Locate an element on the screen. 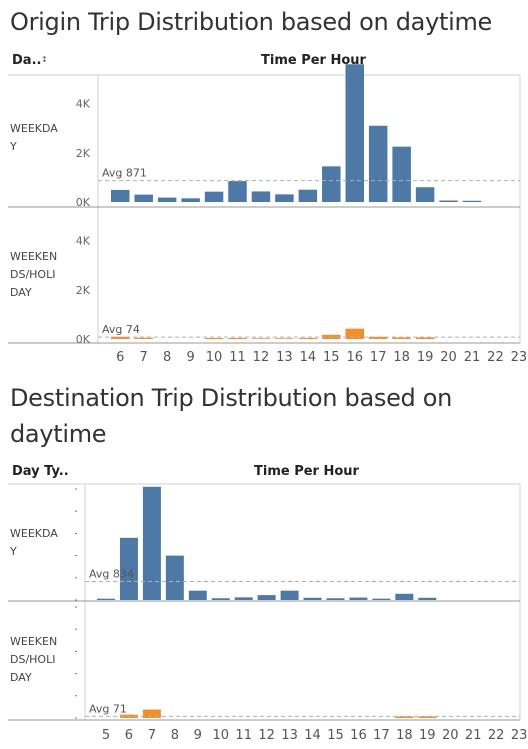  x-tick-label: 7 is located at coordinates (152, 735).